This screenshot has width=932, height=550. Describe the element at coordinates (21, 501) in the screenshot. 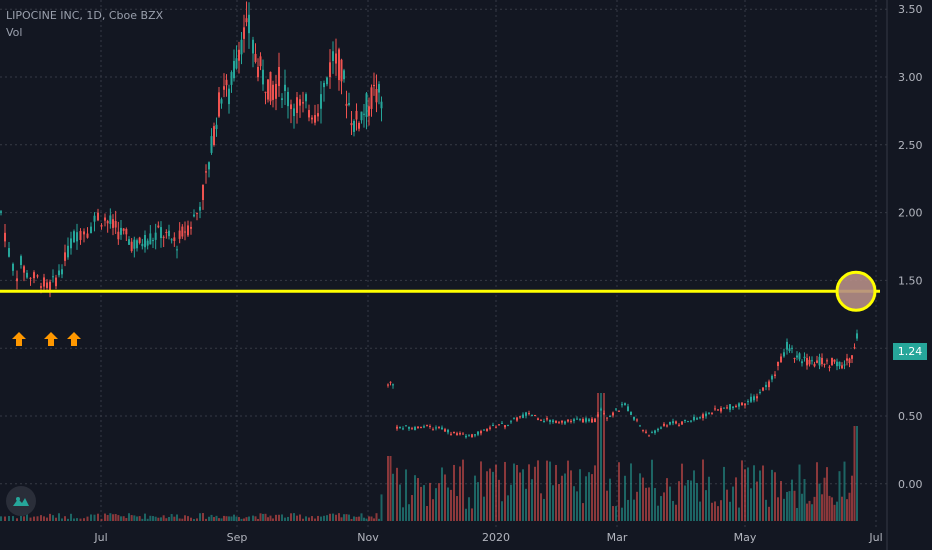

I see `tradingview-logo-icon` at that location.